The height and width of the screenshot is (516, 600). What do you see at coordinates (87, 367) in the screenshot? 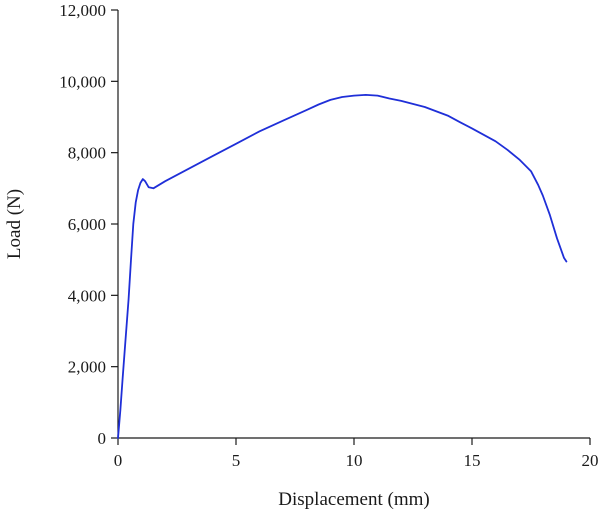
I see `y-tick-label: 2,000` at bounding box center [87, 367].